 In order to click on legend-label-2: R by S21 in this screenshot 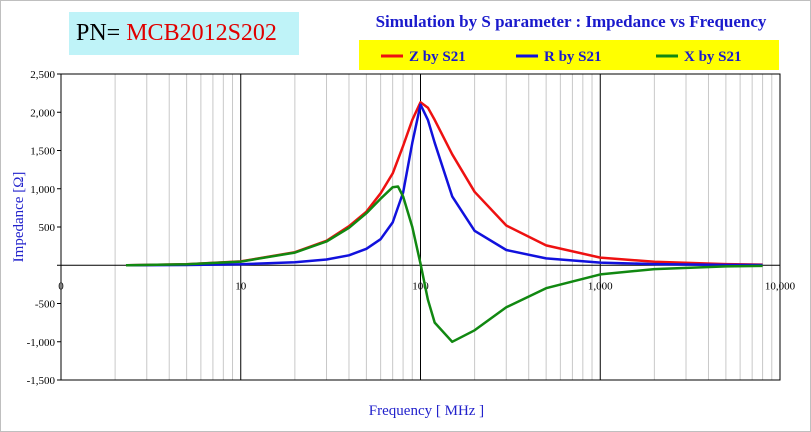, I will do `click(573, 57)`.